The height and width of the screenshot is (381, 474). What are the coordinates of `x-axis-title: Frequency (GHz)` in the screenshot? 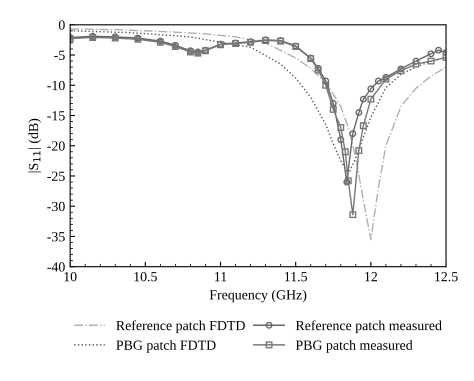 It's located at (258, 296).